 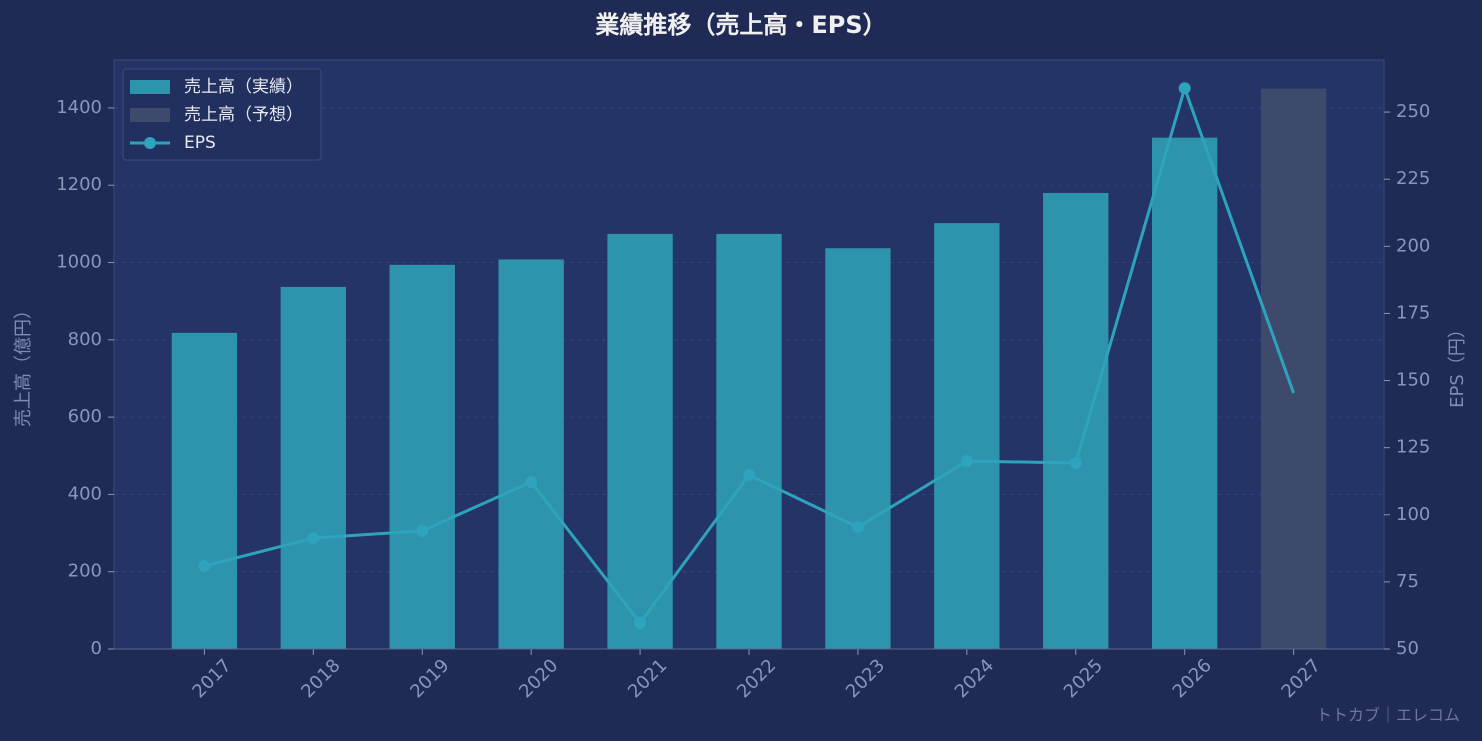 What do you see at coordinates (1457, 364) in the screenshot?
I see `y2-axis-label: EPS（円）` at bounding box center [1457, 364].